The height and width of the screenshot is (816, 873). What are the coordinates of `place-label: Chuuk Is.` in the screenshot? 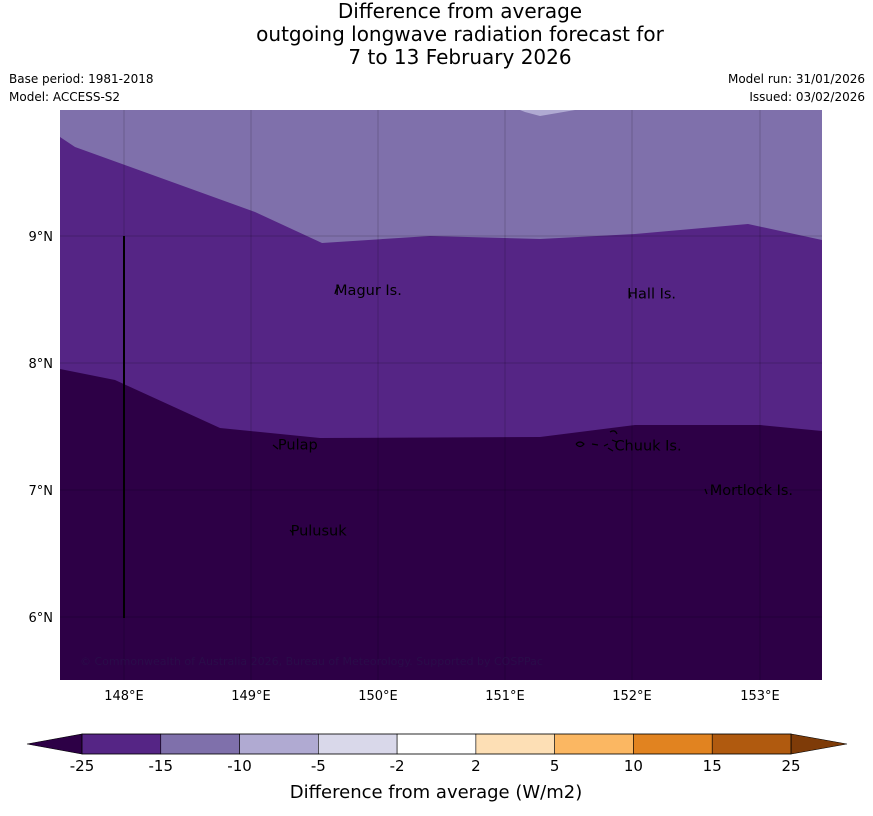 It's located at (647, 447).